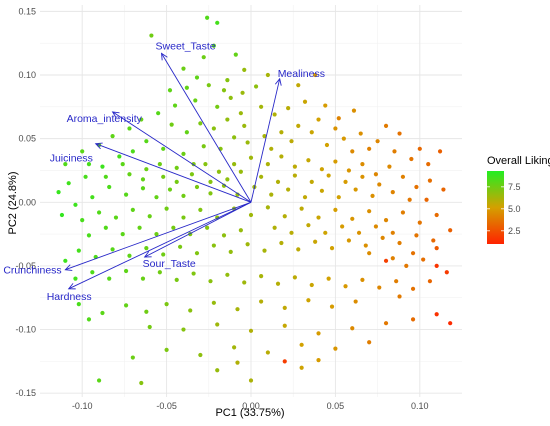 This screenshot has width=550, height=426. What do you see at coordinates (27, 11) in the screenshot?
I see `y-tick-label: 0.15` at bounding box center [27, 11].